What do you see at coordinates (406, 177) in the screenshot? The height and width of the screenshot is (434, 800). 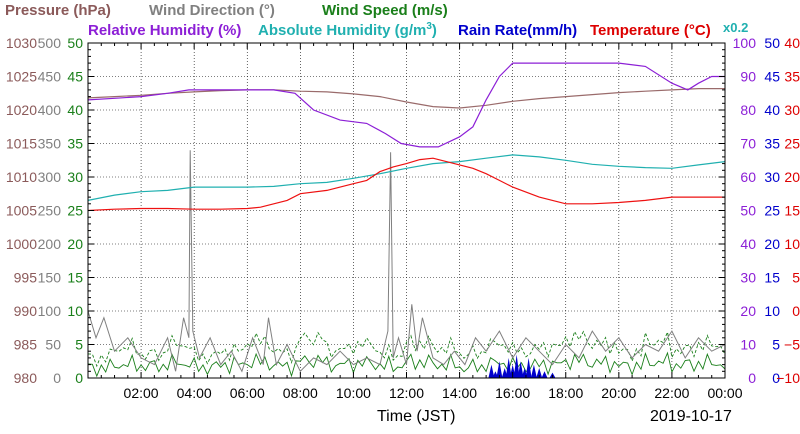 I see `absolute_humidity-line` at bounding box center [406, 177].